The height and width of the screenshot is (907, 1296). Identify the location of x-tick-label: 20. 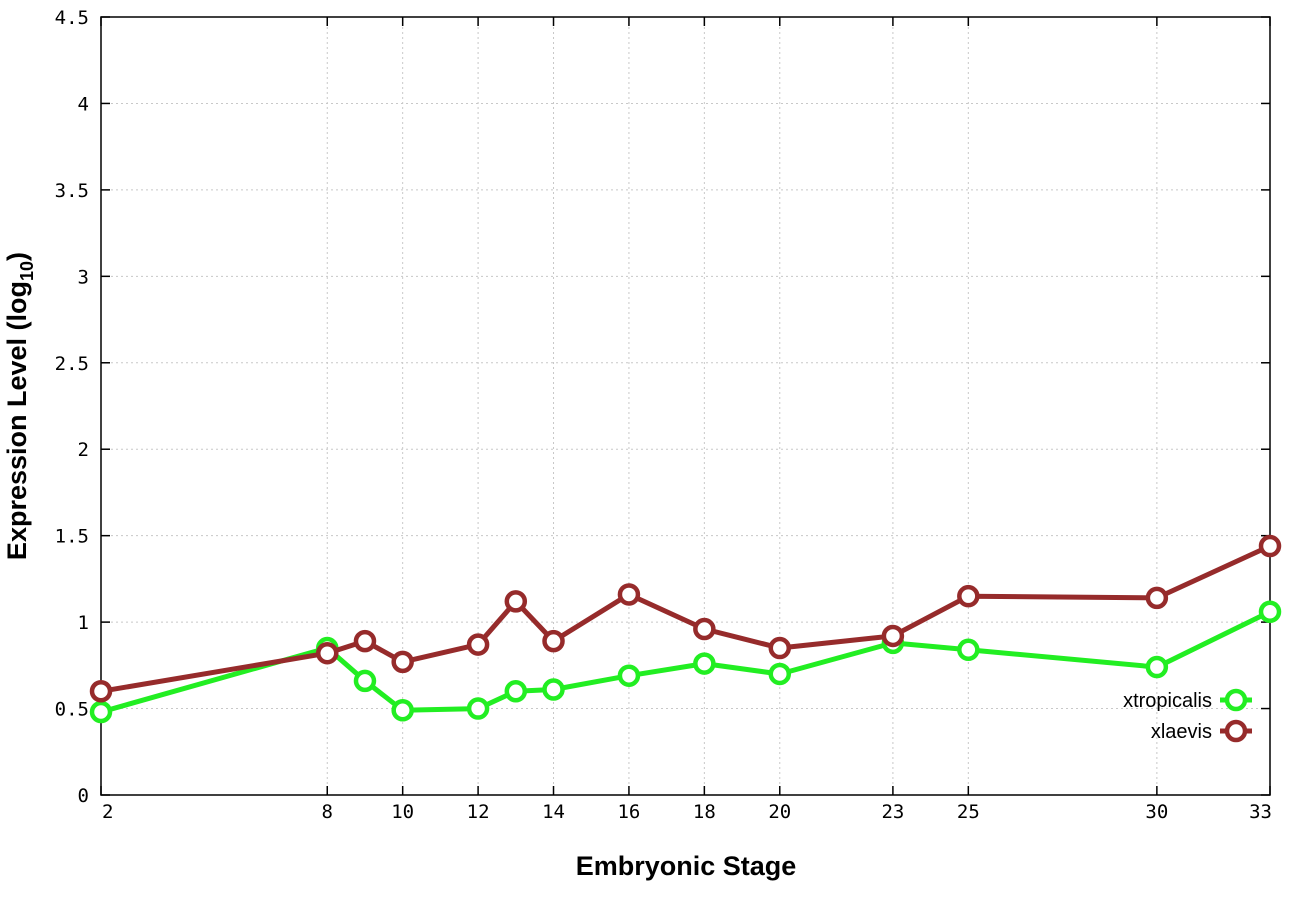
(779, 812).